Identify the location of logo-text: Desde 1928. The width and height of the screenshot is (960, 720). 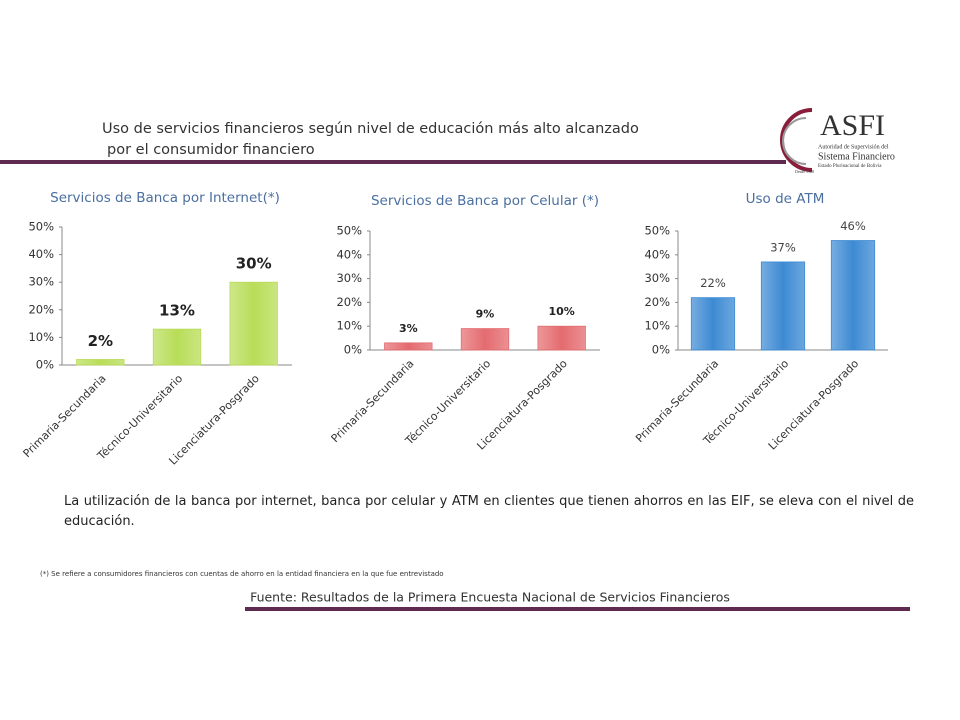
(804, 171).